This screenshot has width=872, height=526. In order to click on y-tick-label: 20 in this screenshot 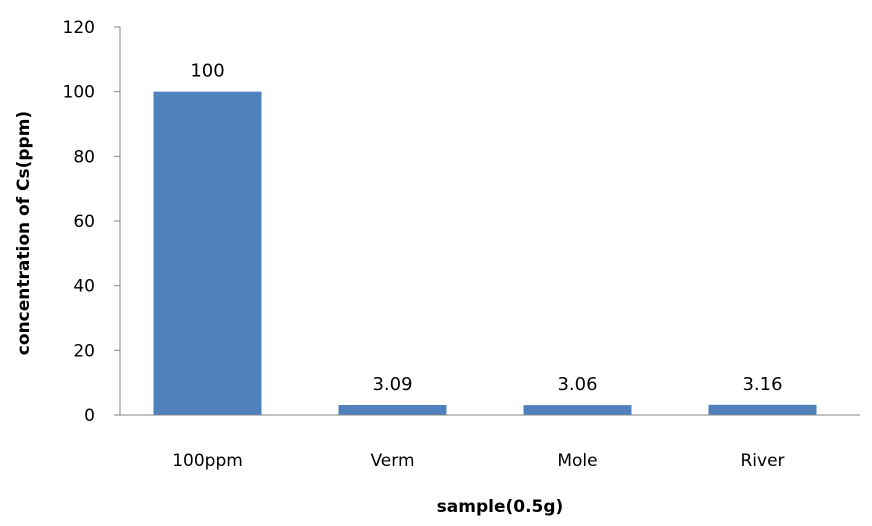, I will do `click(84, 351)`.